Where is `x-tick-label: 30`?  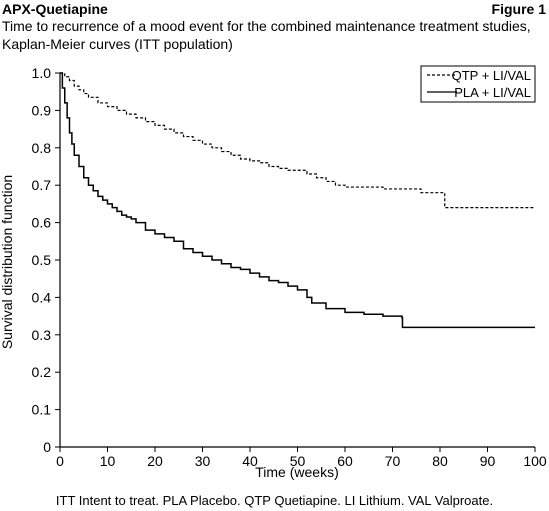
x-tick-label: 30 is located at coordinates (203, 461).